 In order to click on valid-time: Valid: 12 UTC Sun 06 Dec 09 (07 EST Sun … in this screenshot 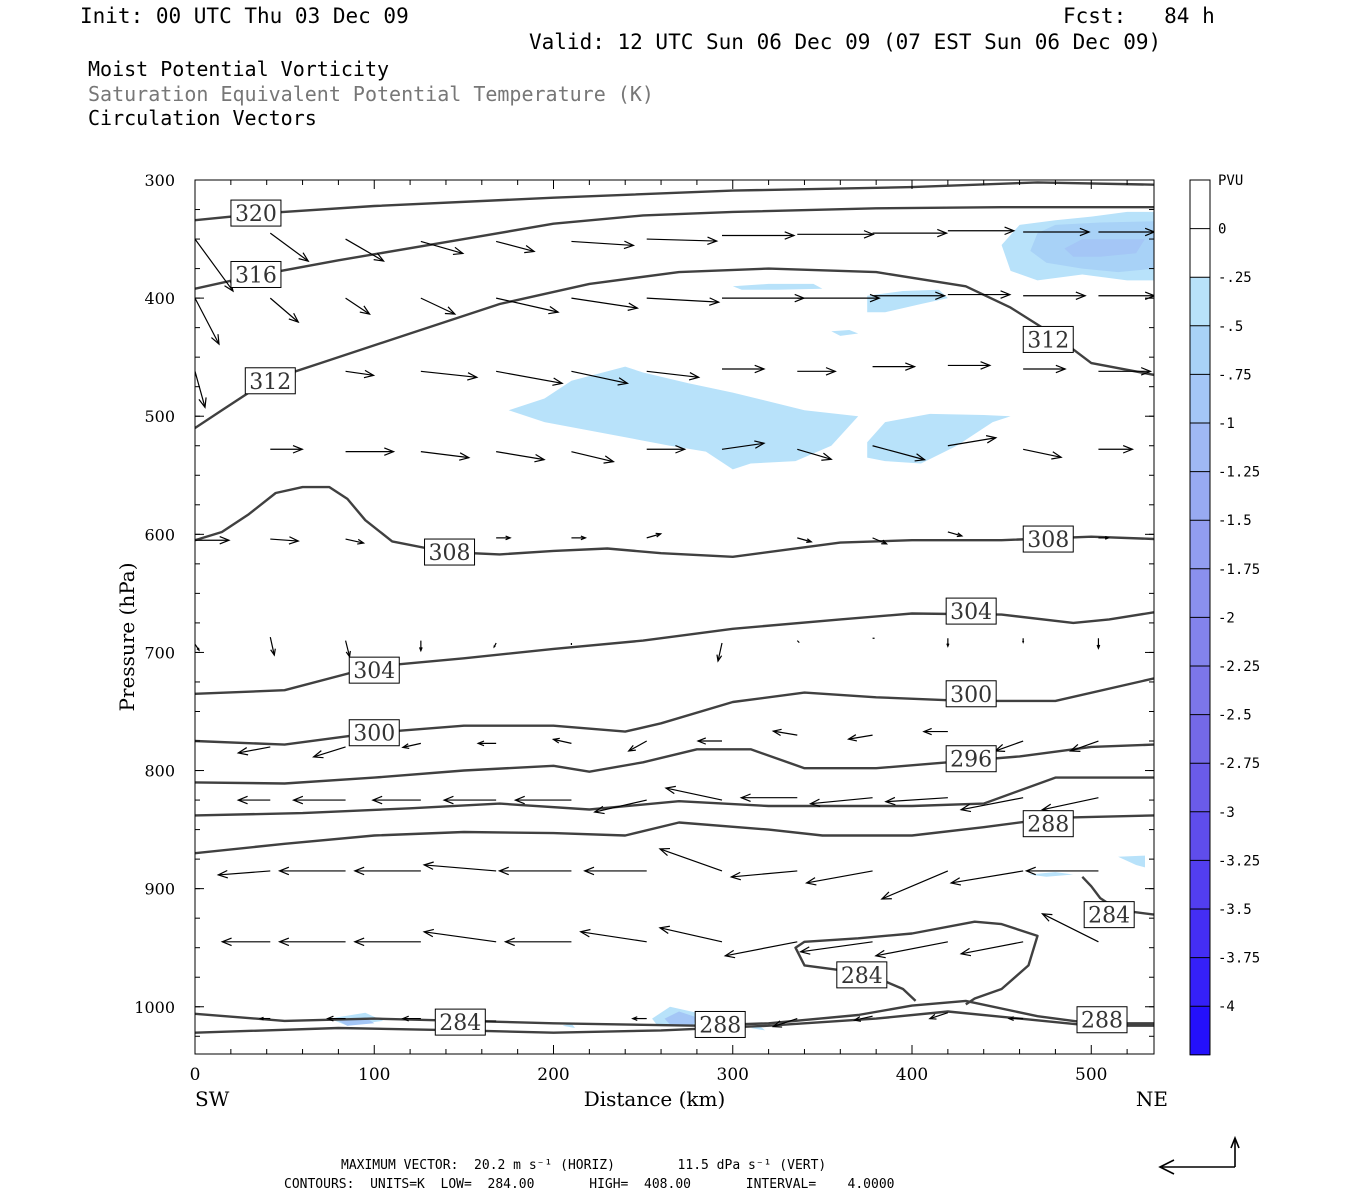, I will do `click(845, 42)`.